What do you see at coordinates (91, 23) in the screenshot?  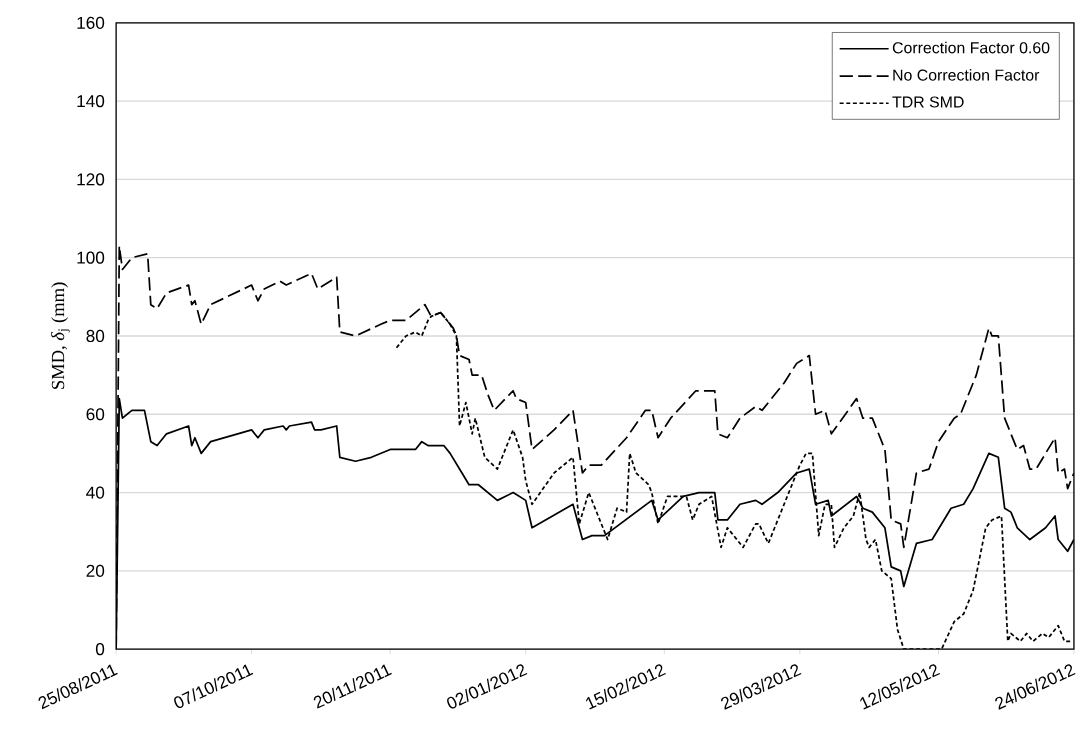 I see `y-tick-label: 160` at bounding box center [91, 23].